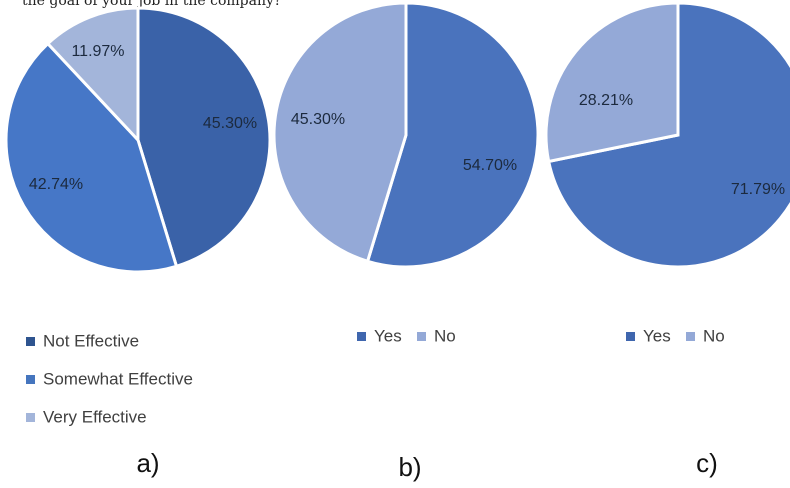 This screenshot has height=488, width=790. What do you see at coordinates (118, 378) in the screenshot?
I see `legend-label-somewhat-effective: Somewhat Effective` at bounding box center [118, 378].